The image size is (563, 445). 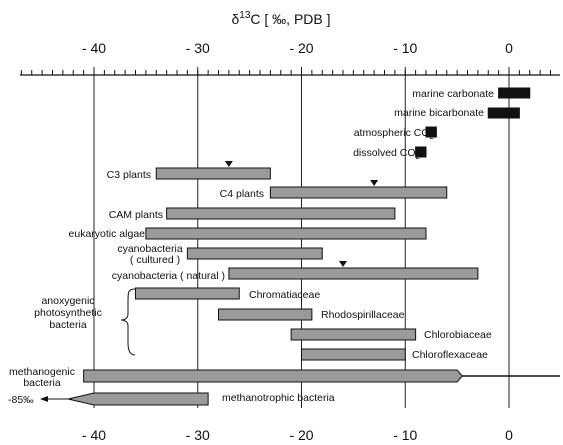 What do you see at coordinates (168, 276) in the screenshot?
I see `label-cyanobacteria-natural: cyanobacteria ( natural )` at bounding box center [168, 276].